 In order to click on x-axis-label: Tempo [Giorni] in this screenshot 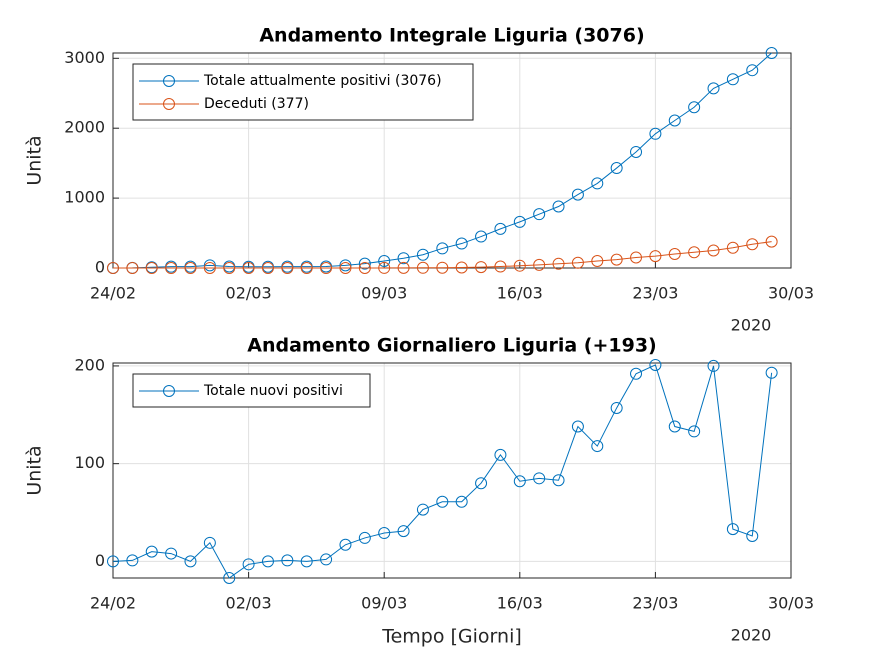, I will do `click(451, 637)`.